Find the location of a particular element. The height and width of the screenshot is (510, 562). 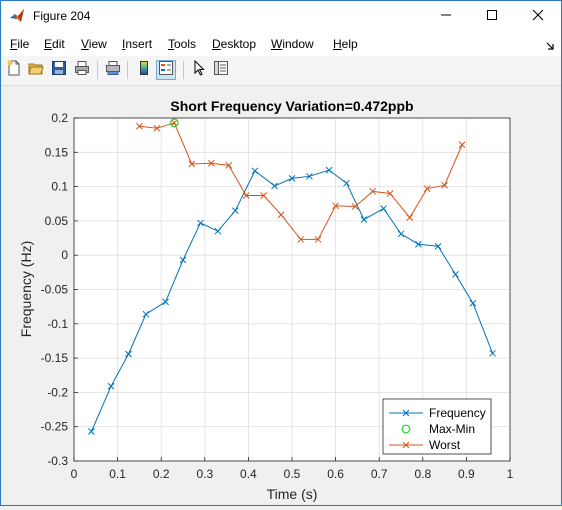

new-figure-button is located at coordinates (14, 70).